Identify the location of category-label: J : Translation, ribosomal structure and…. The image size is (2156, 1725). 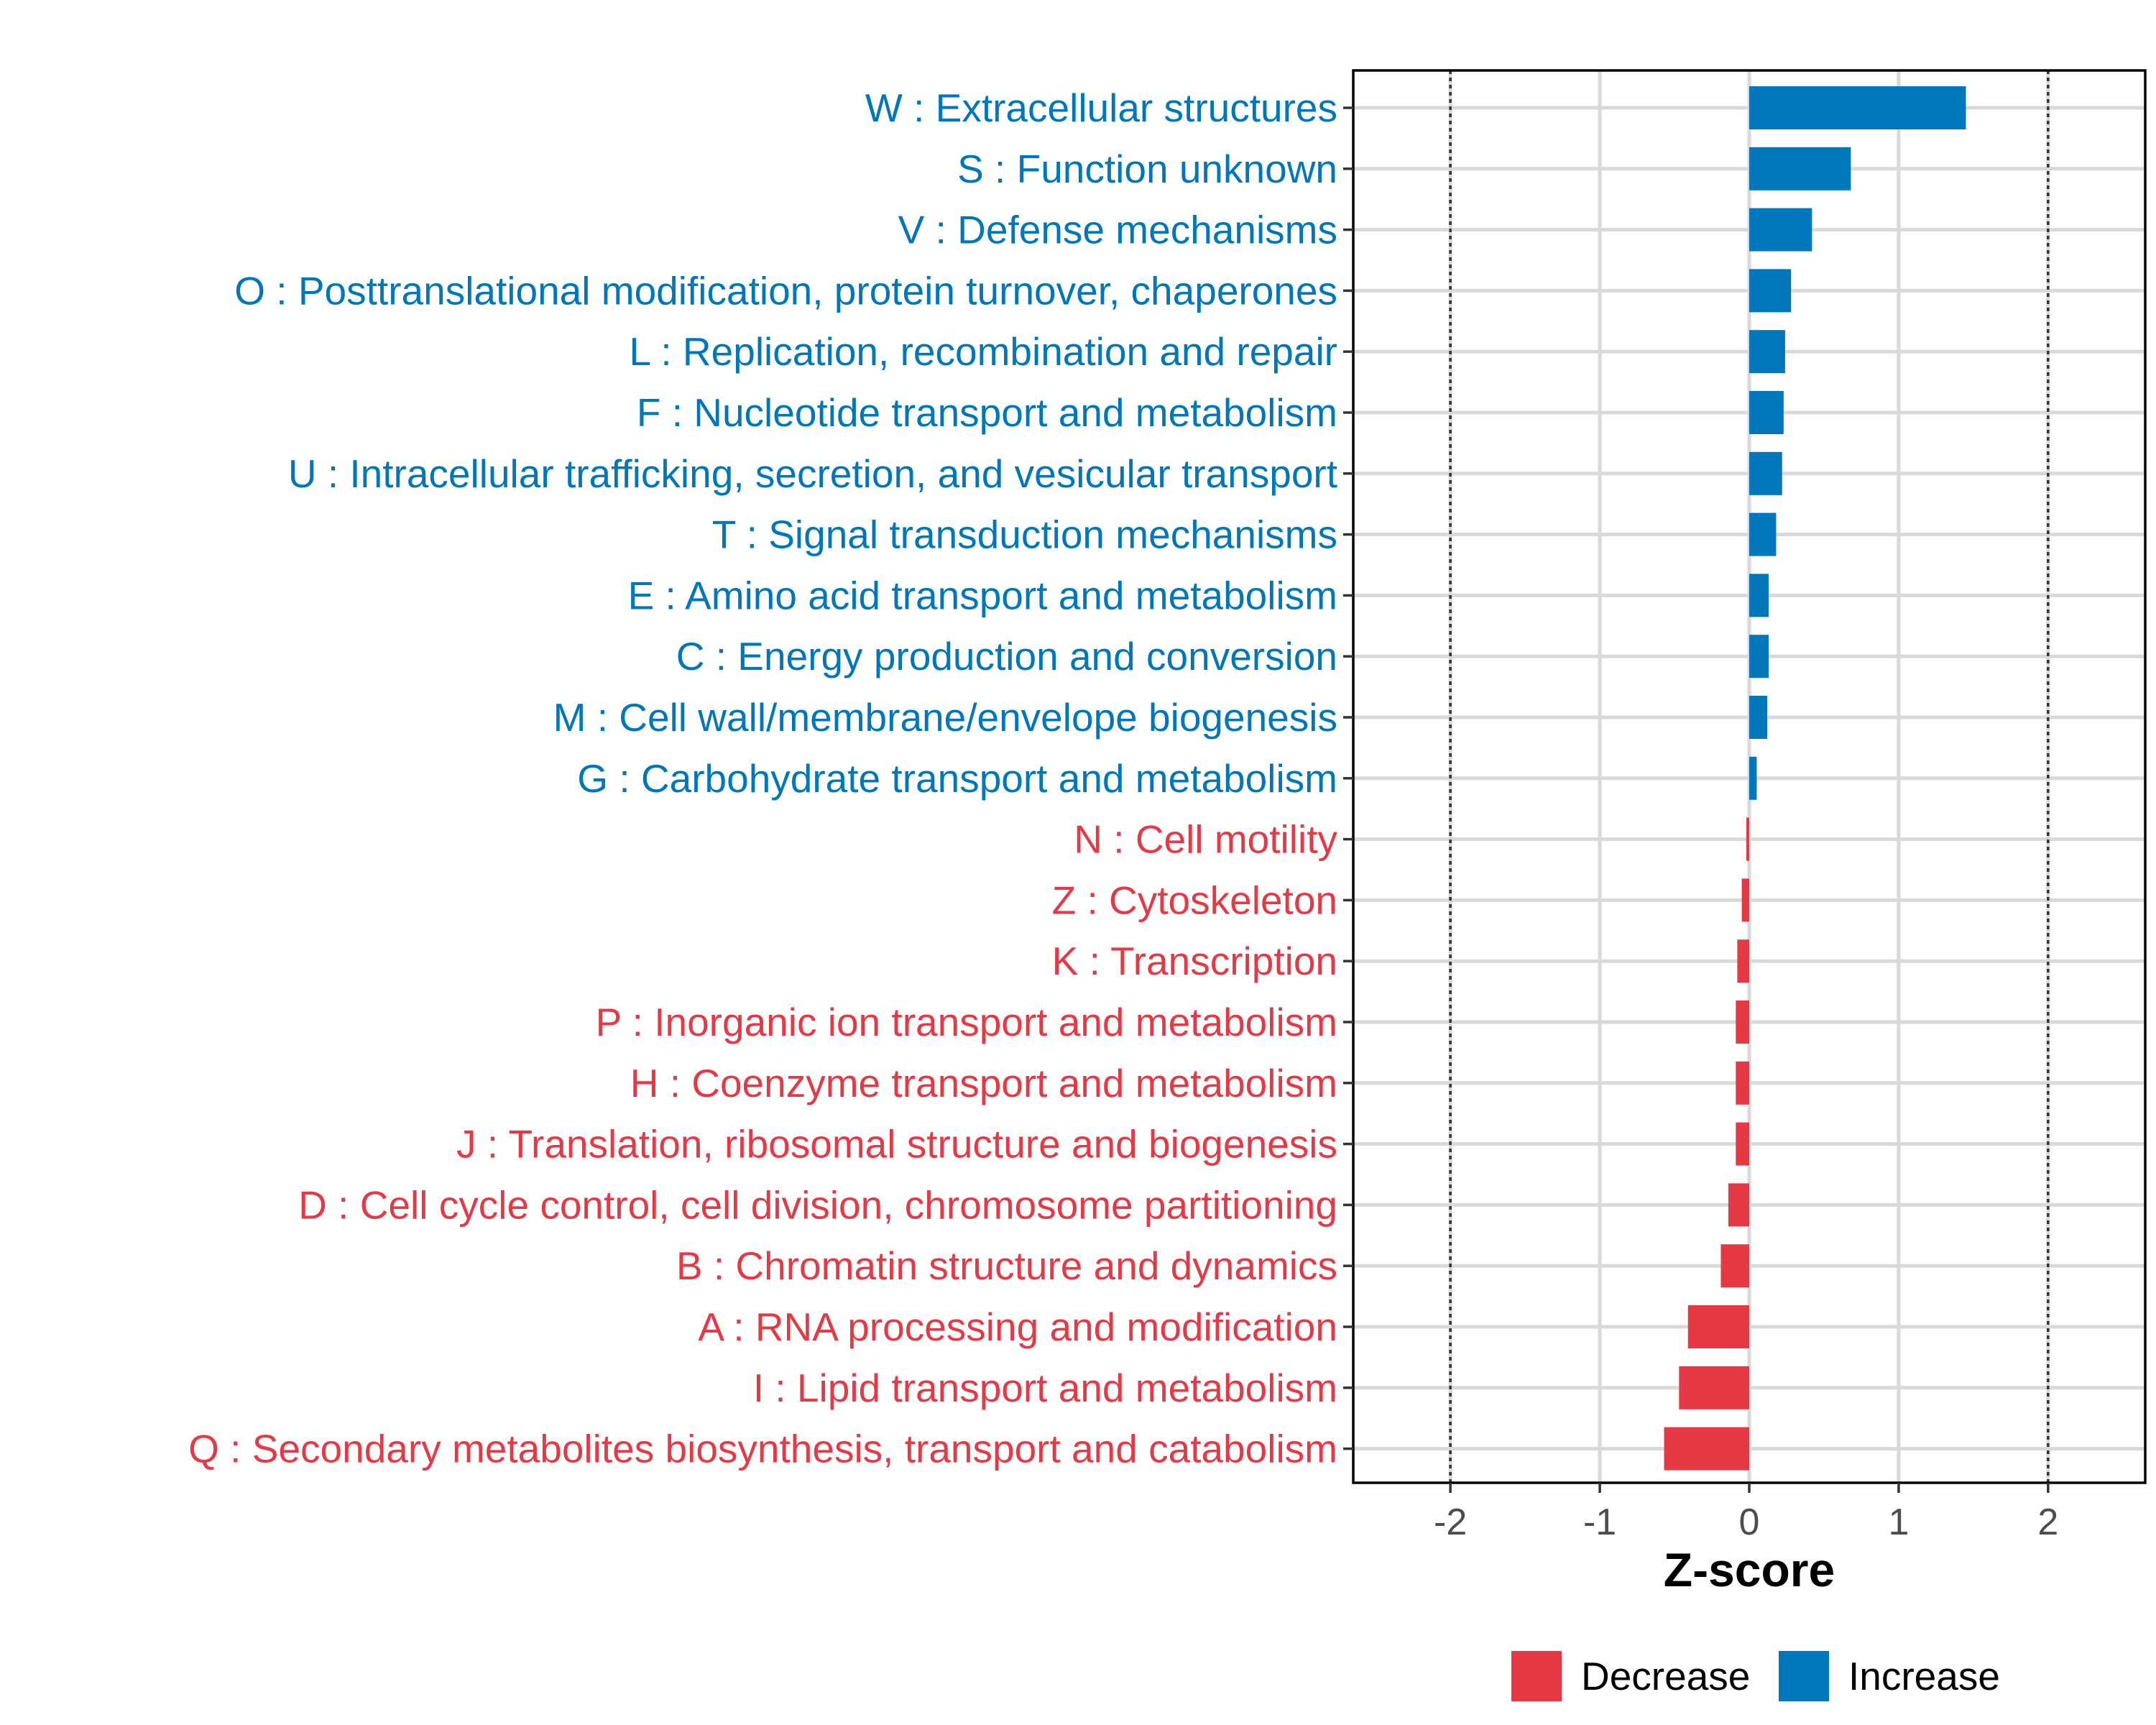
(897, 1144).